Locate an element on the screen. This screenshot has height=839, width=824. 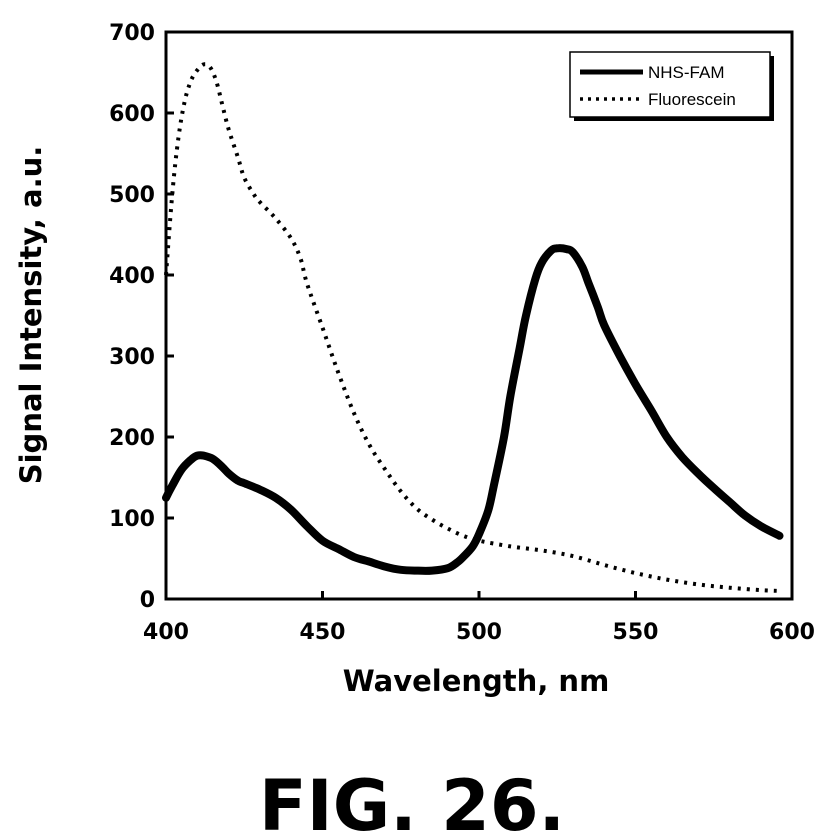
x-axis-title: Wavelength, nm is located at coordinates (476, 681).